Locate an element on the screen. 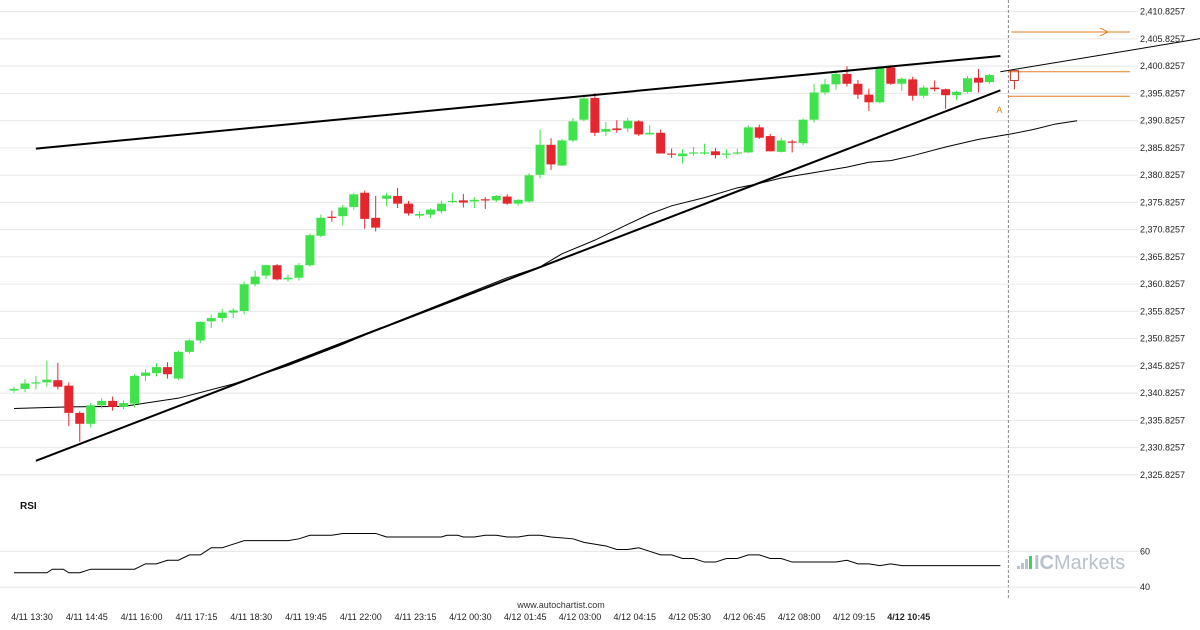 Image resolution: width=1200 pixels, height=630 pixels. time-tick-label: 4/11 22:00 is located at coordinates (361, 617).